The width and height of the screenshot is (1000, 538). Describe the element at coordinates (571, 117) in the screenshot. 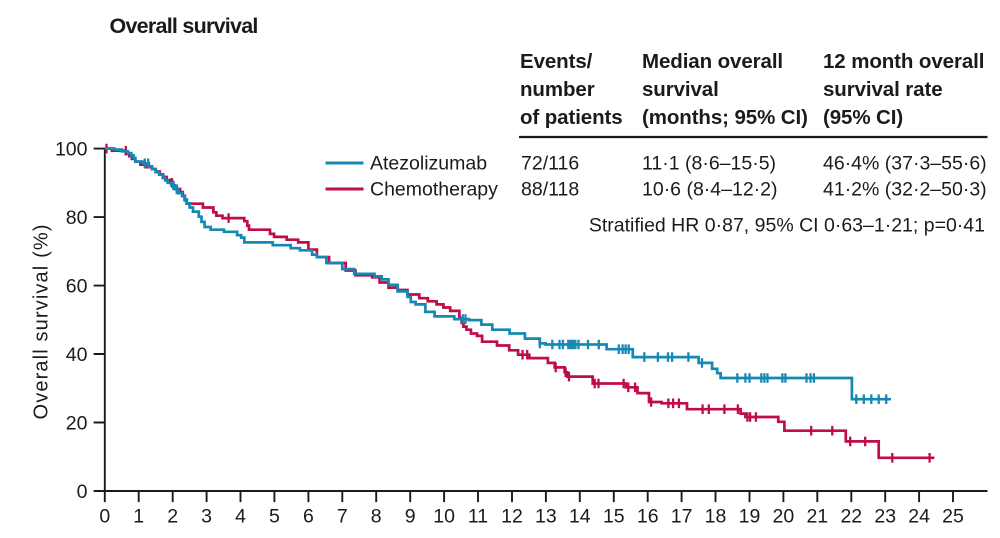

I see `svg-text: of patients` at that location.